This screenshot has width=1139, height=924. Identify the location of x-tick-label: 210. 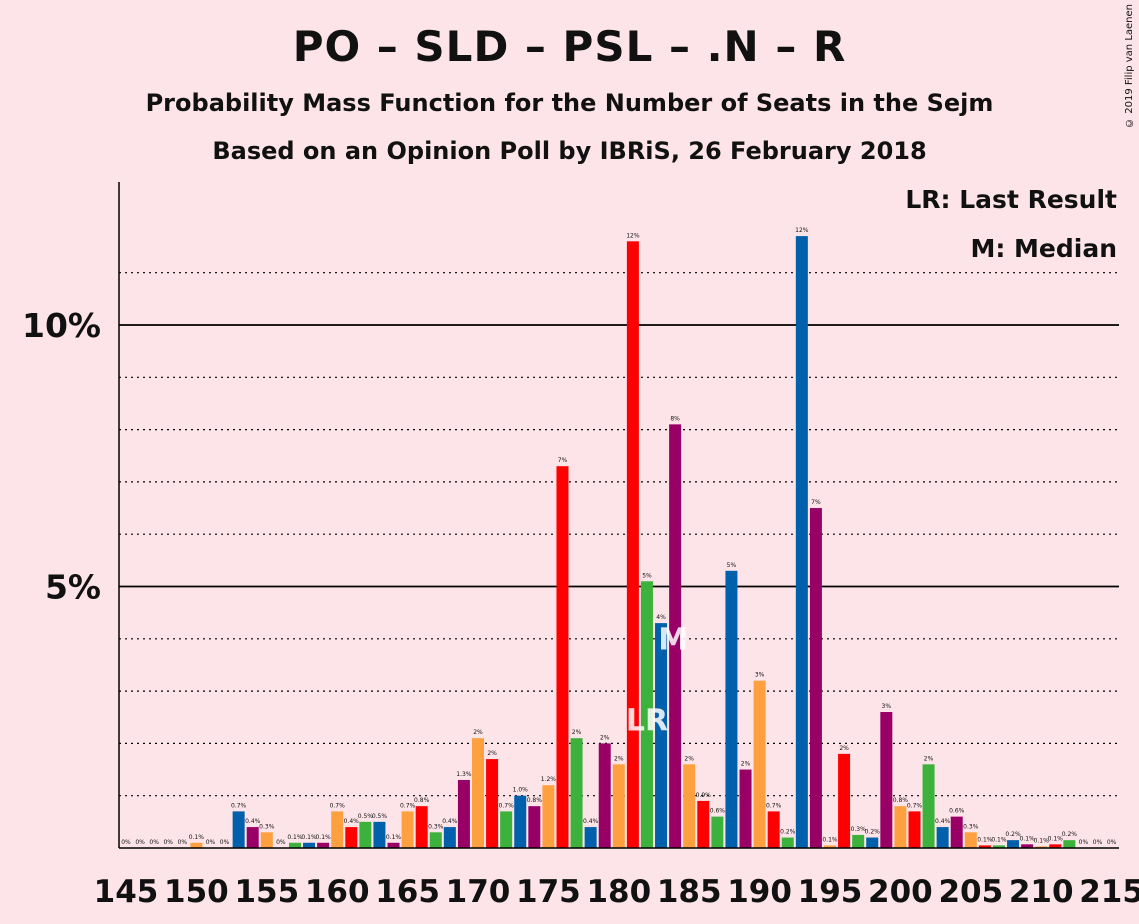
(1041, 892).